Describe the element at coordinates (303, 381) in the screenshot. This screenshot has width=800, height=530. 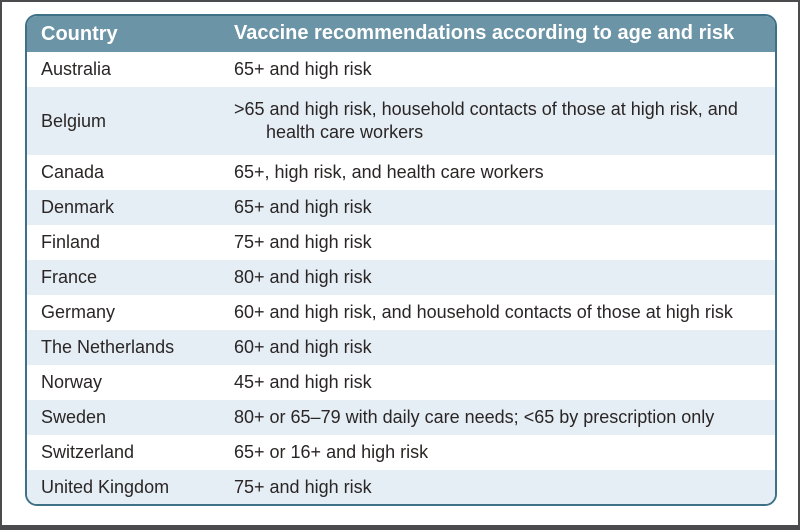
I see `recommendation-cell: 45+ and high risk` at that location.